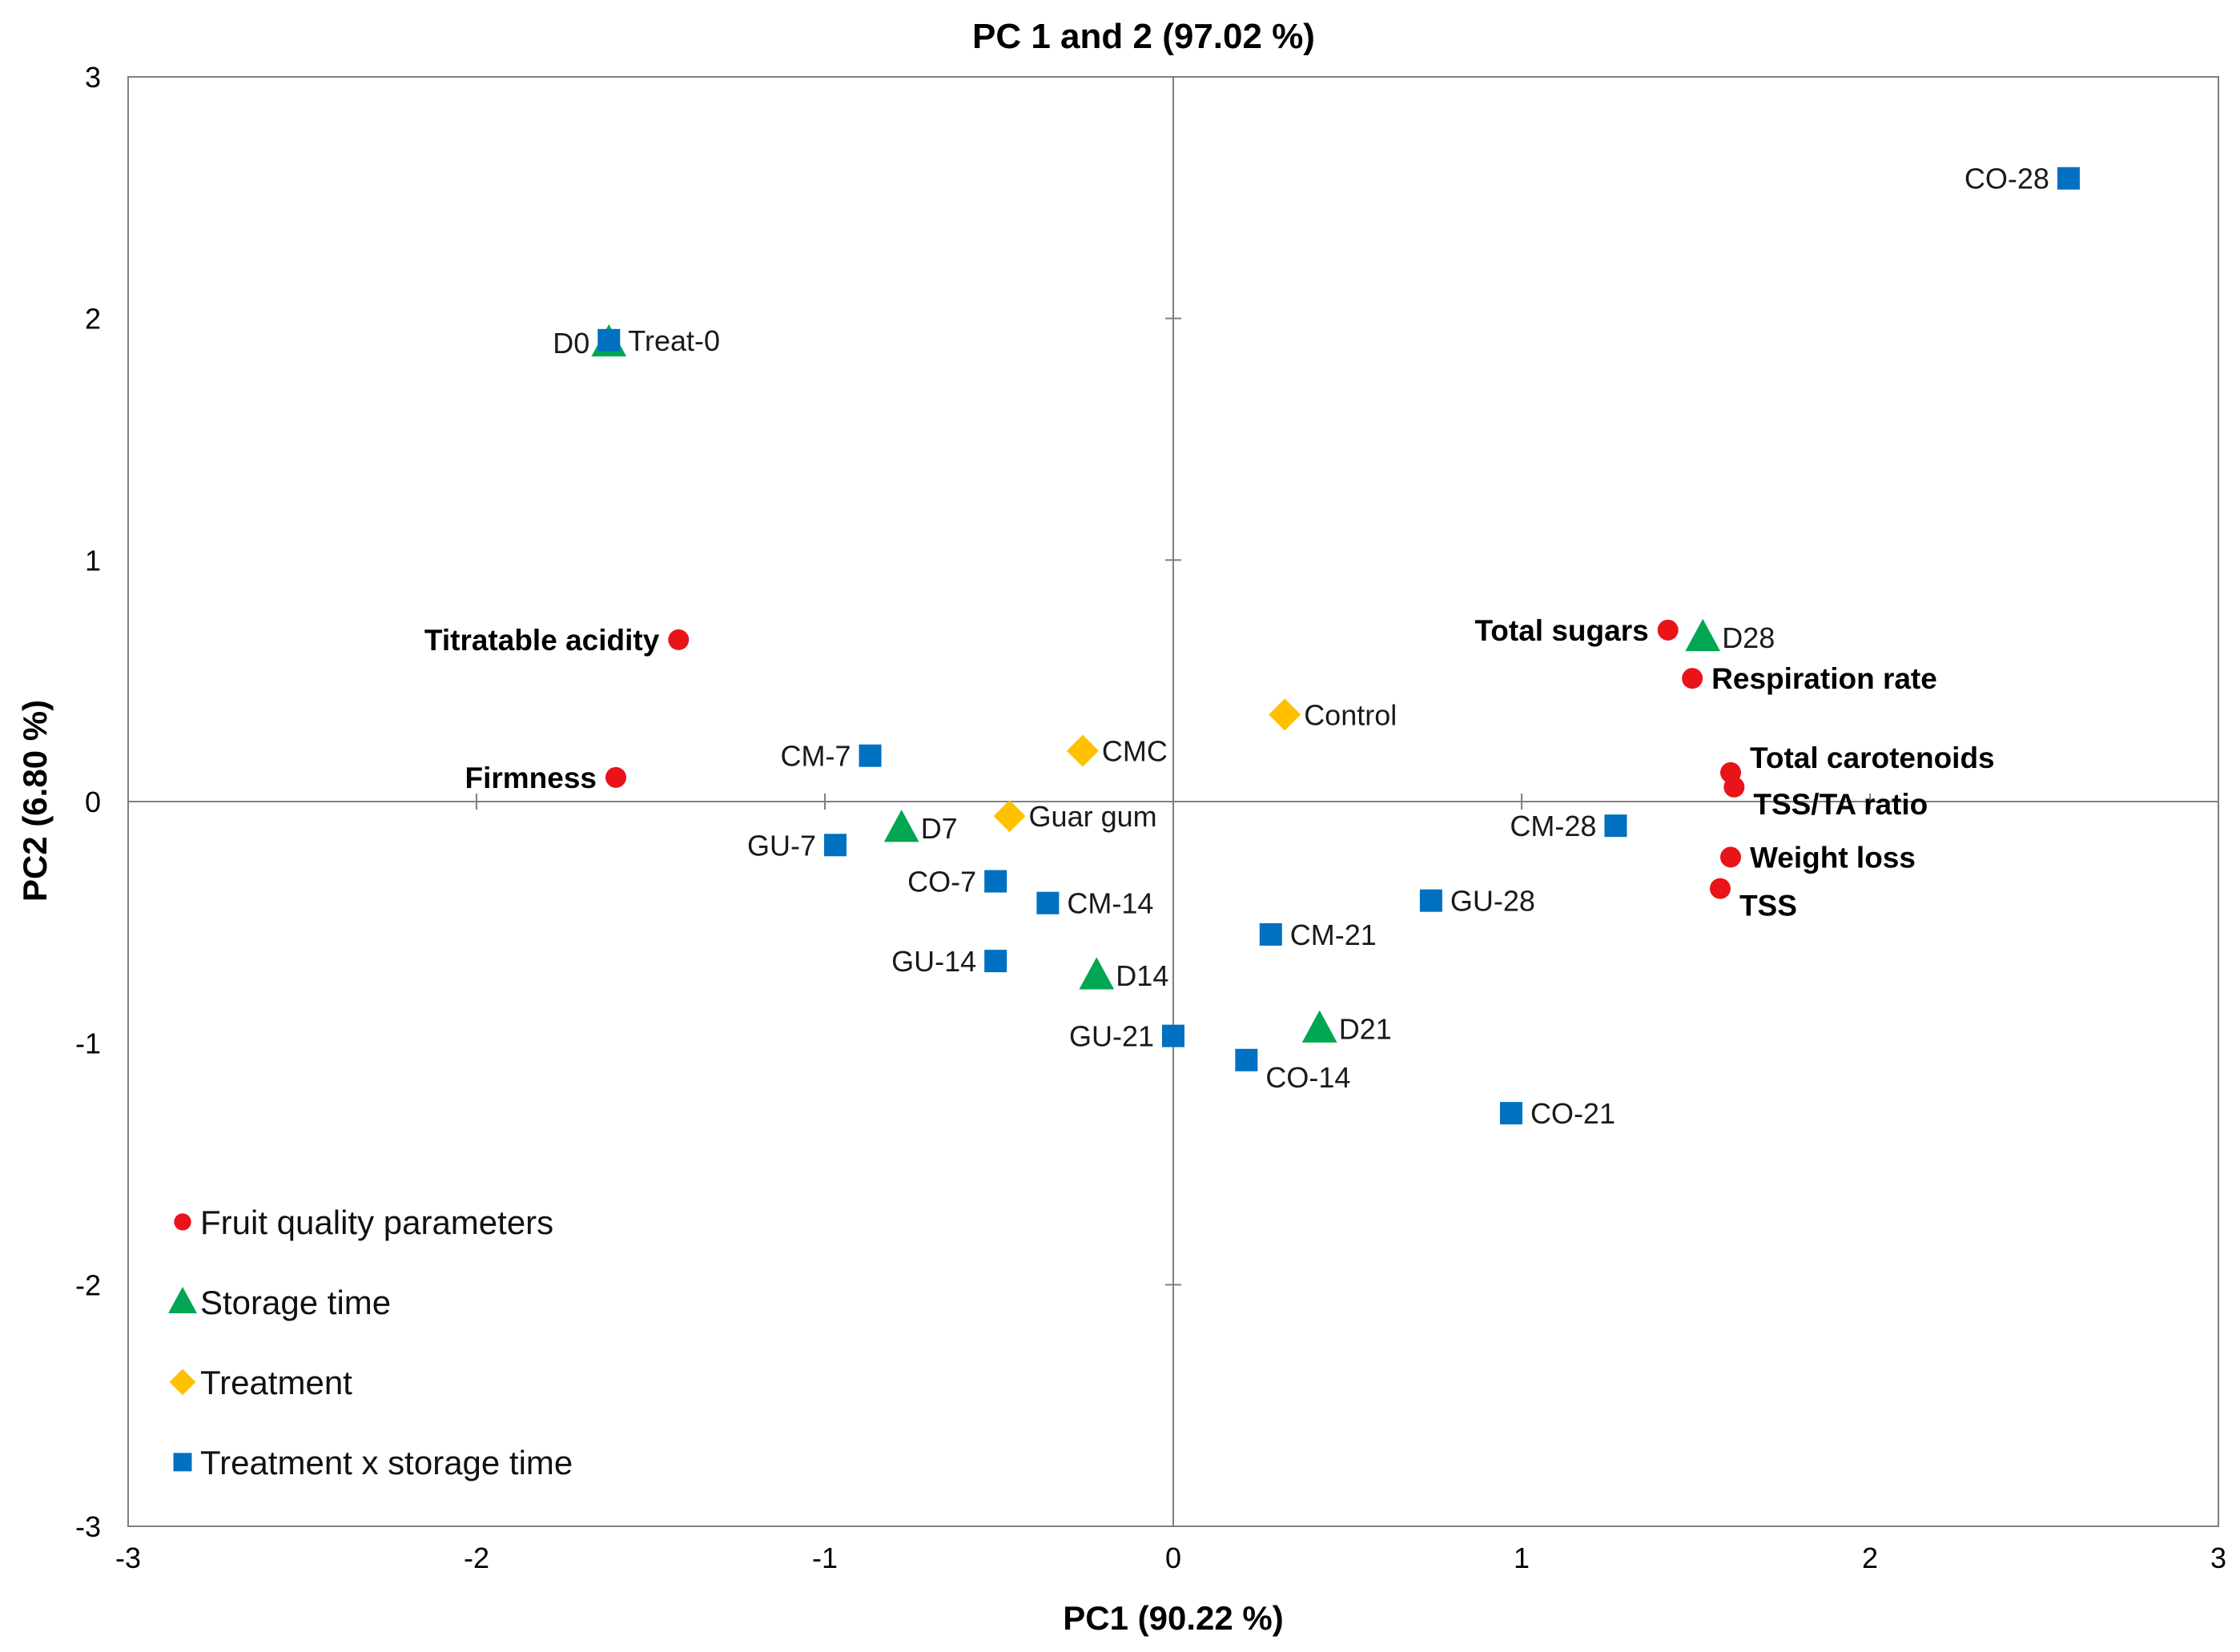  What do you see at coordinates (825, 1557) in the screenshot?
I see `x-tick-label: -1` at bounding box center [825, 1557].